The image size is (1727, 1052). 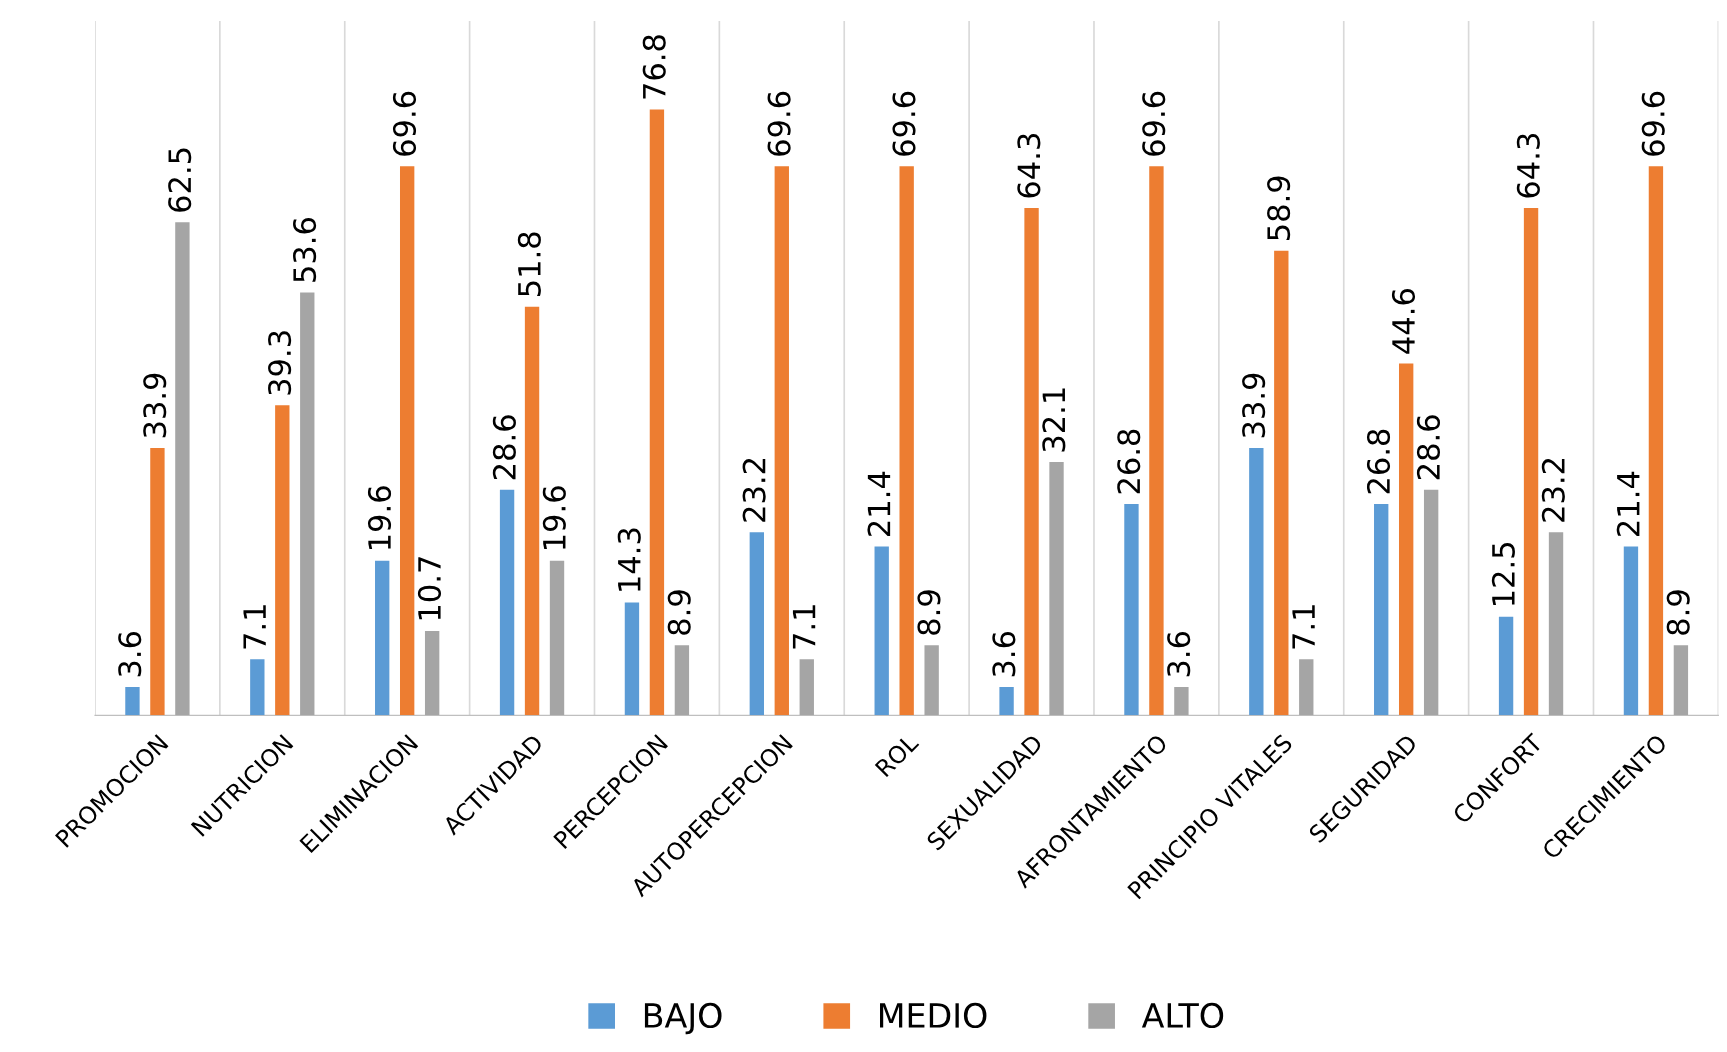 What do you see at coordinates (1182, 1015) in the screenshot?
I see `legend-label: ALTO` at bounding box center [1182, 1015].